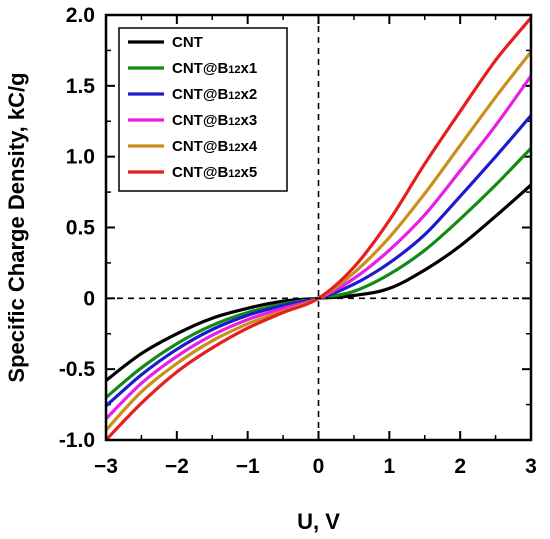 This screenshot has width=550, height=539. I want to click on x-tick-label: 3, so click(531, 466).